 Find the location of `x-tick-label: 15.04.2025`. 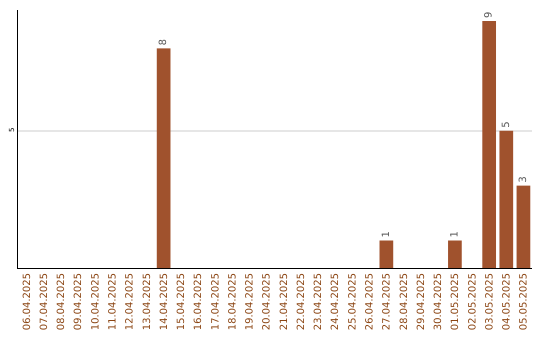

x-tick-label: 15.04.2025 is located at coordinates (182, 301).